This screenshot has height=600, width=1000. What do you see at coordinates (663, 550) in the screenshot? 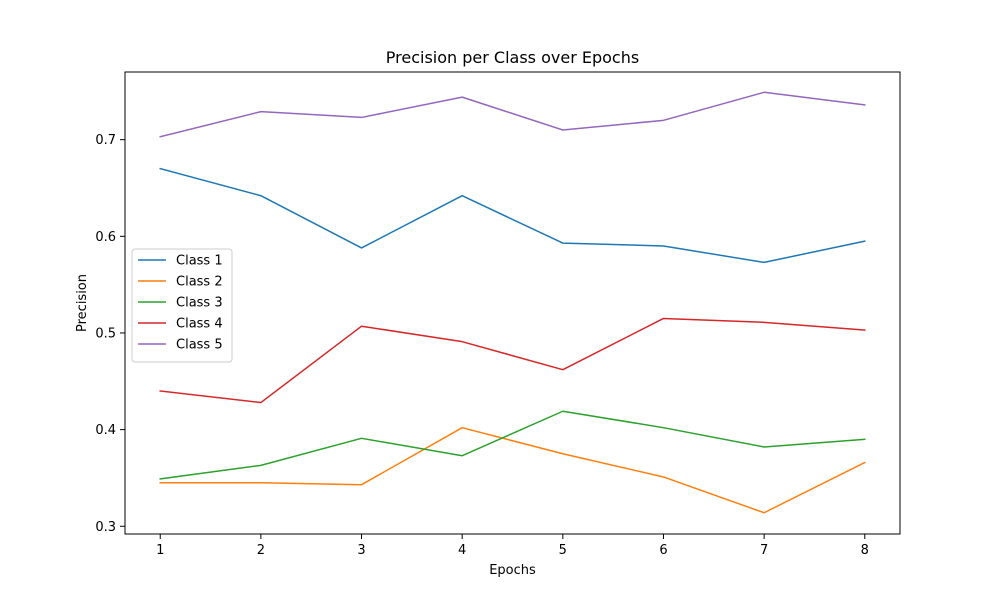
I see `x-tick-label: 6` at bounding box center [663, 550].